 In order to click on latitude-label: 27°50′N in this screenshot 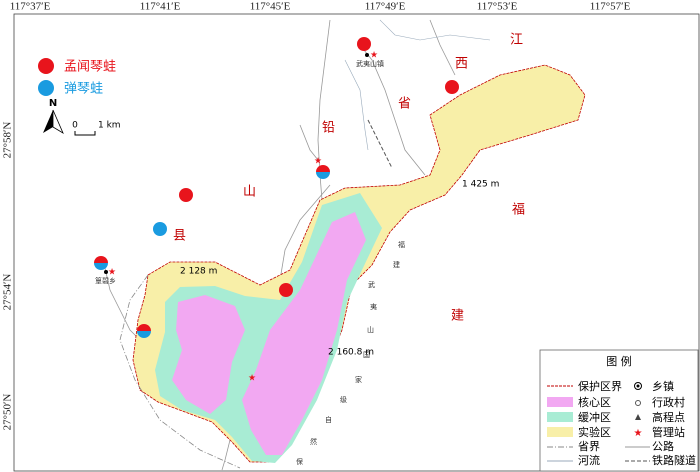, I will do `click(8, 412)`.